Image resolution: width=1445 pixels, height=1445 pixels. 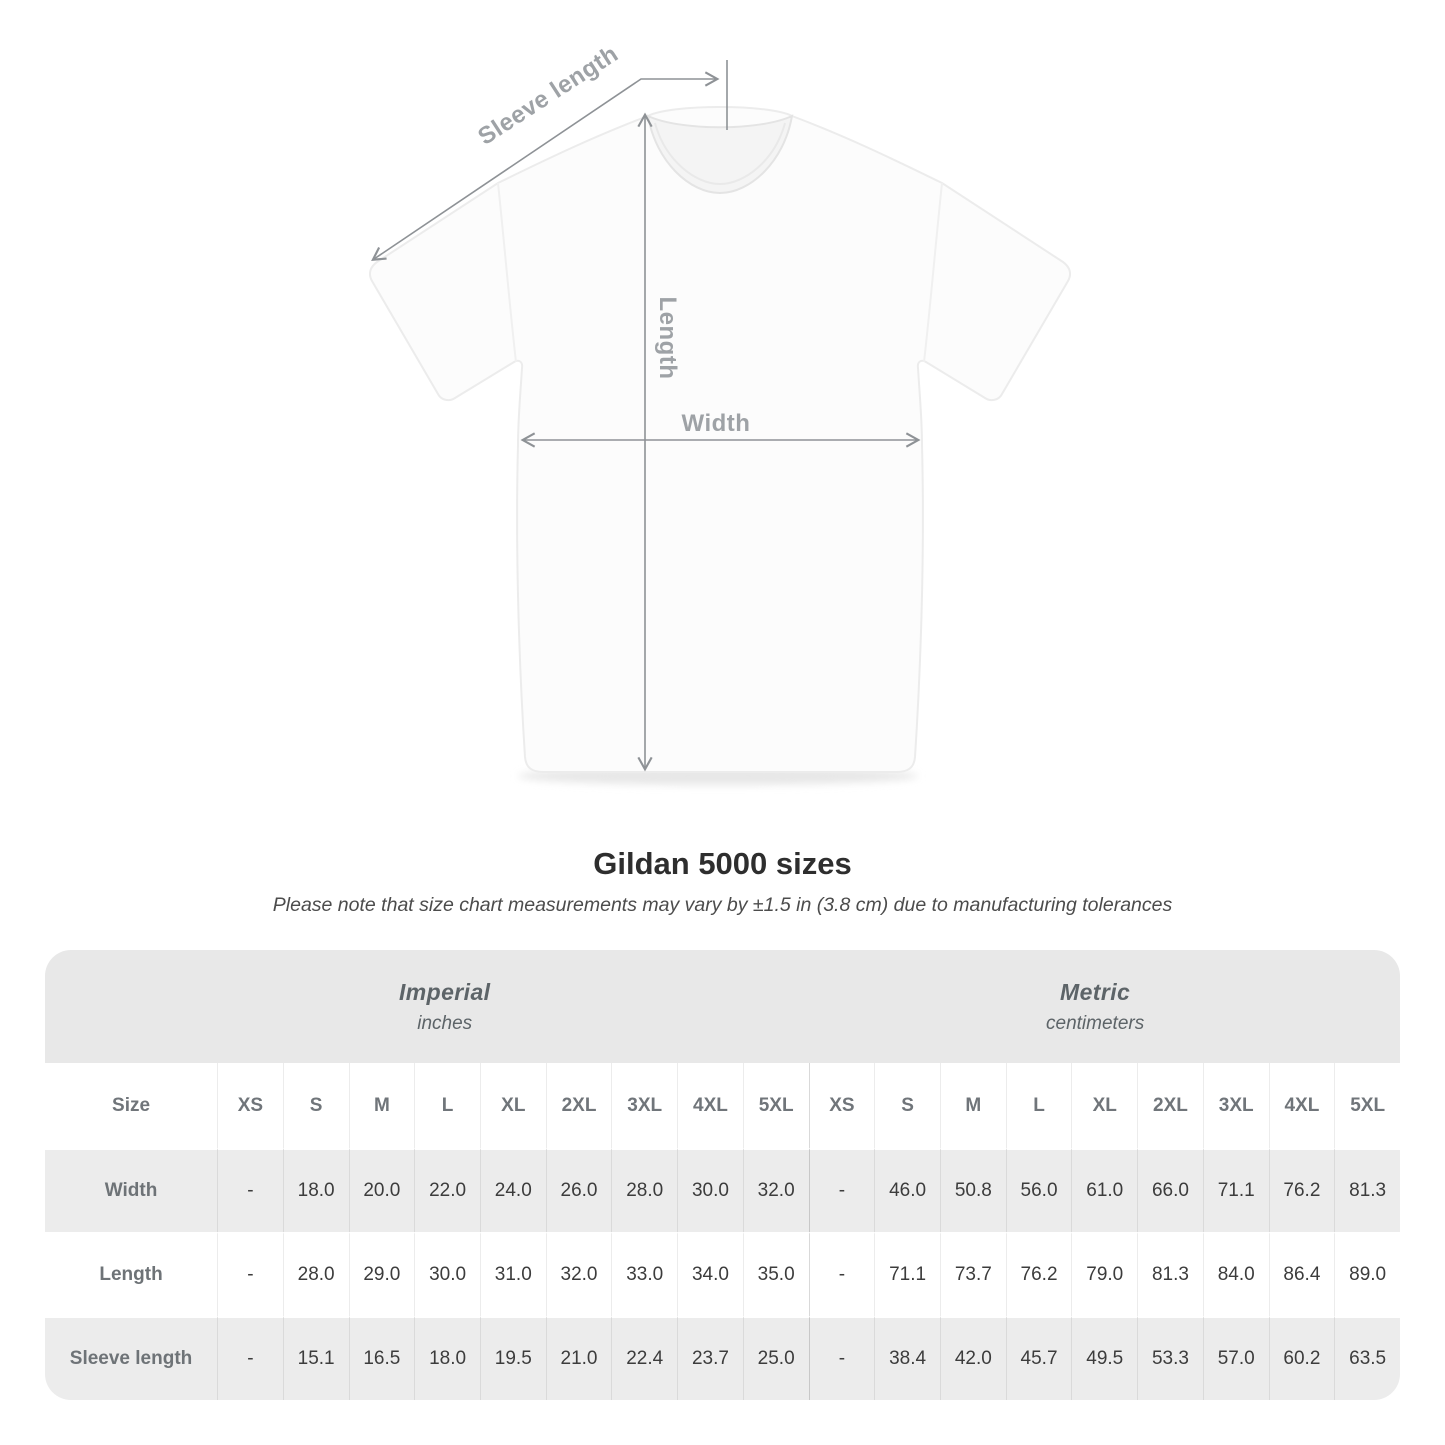 I want to click on table-cell: 50.8, so click(x=972, y=1190).